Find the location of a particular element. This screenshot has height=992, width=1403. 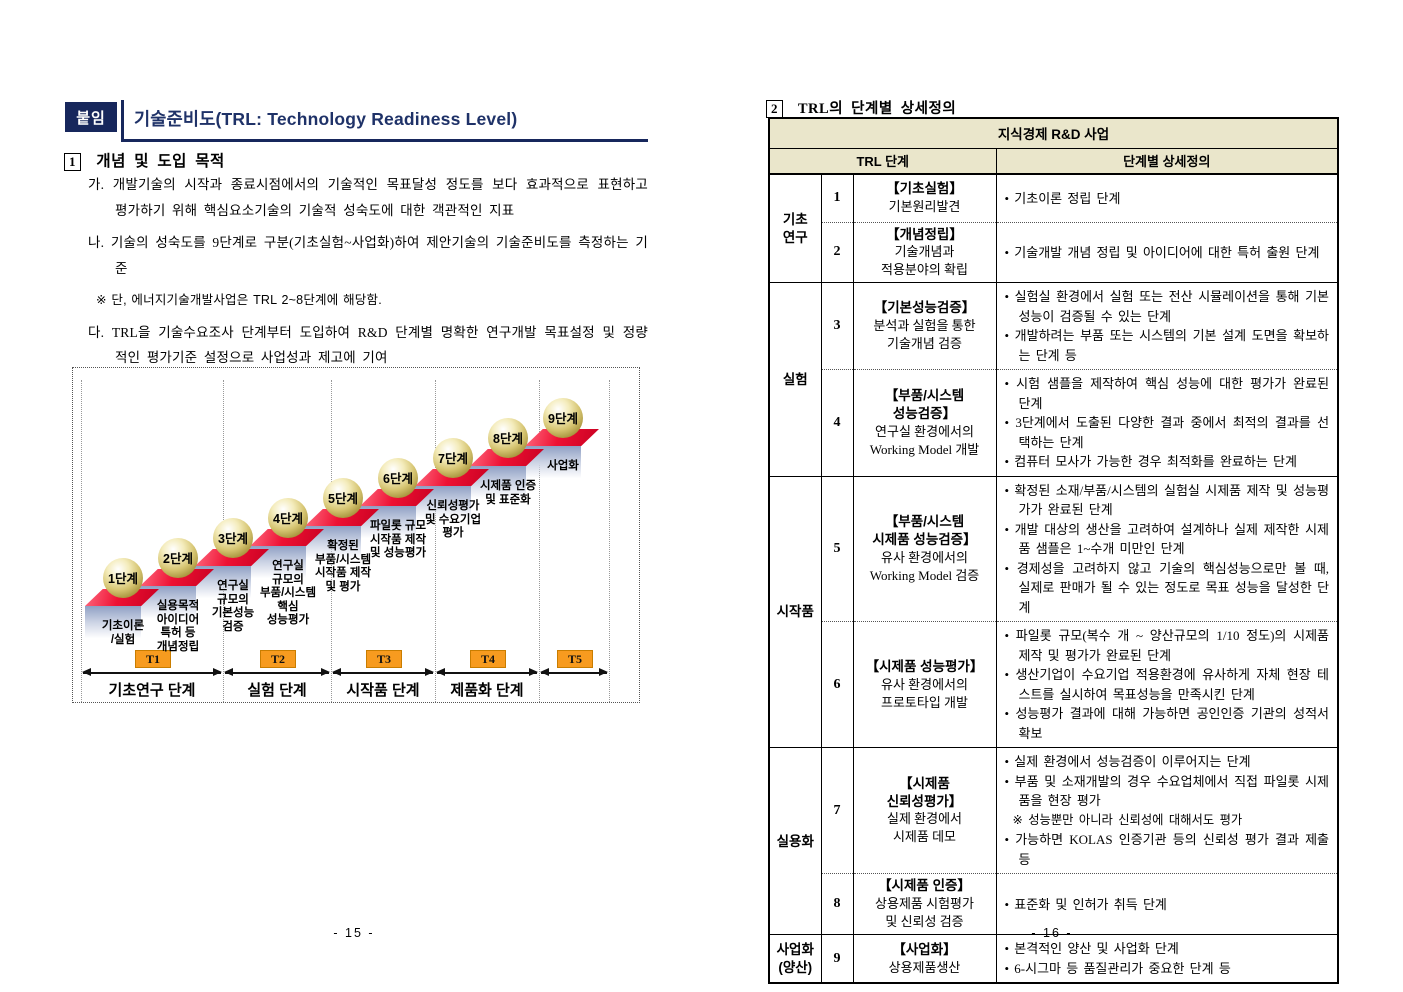

header-vertical-rule is located at coordinates (122, 120).